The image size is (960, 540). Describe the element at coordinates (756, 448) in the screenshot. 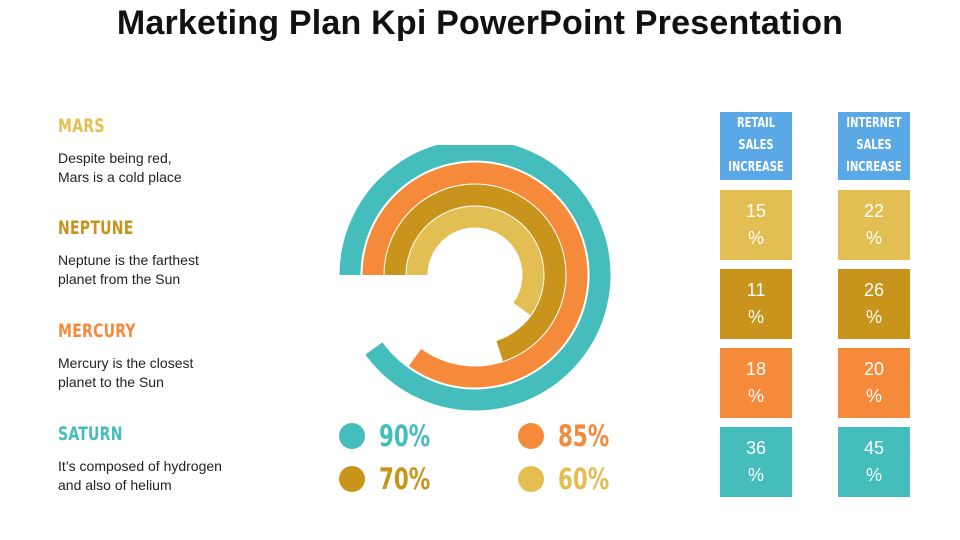

I see `cell-value: 36` at that location.